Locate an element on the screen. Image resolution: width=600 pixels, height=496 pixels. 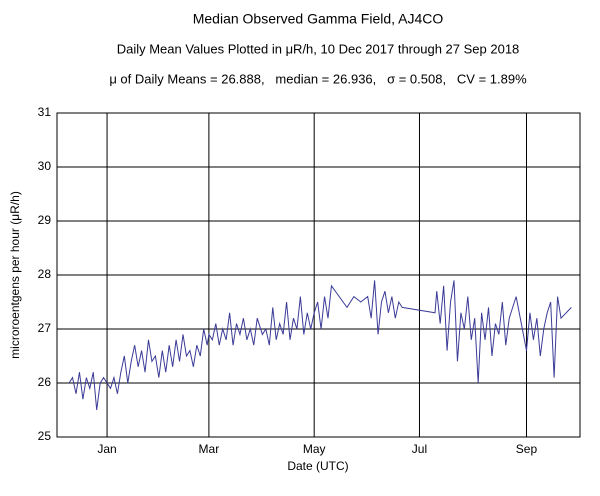
y-tick-label: 31 is located at coordinates (45, 112).